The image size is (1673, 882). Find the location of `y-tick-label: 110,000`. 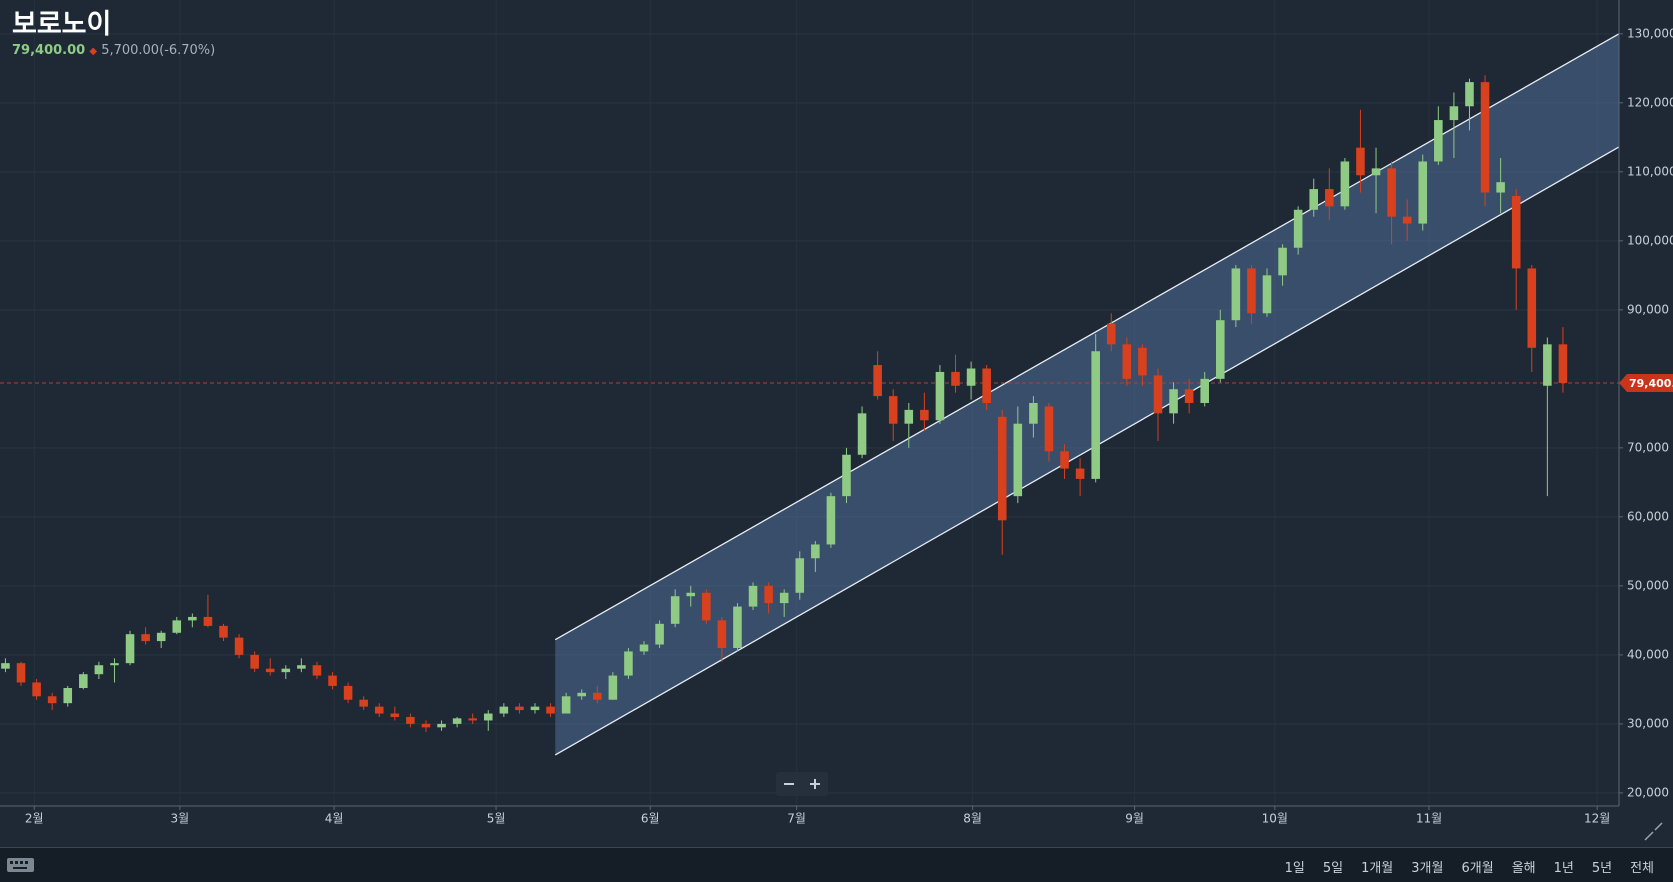

y-tick-label: 110,000 is located at coordinates (1650, 171).